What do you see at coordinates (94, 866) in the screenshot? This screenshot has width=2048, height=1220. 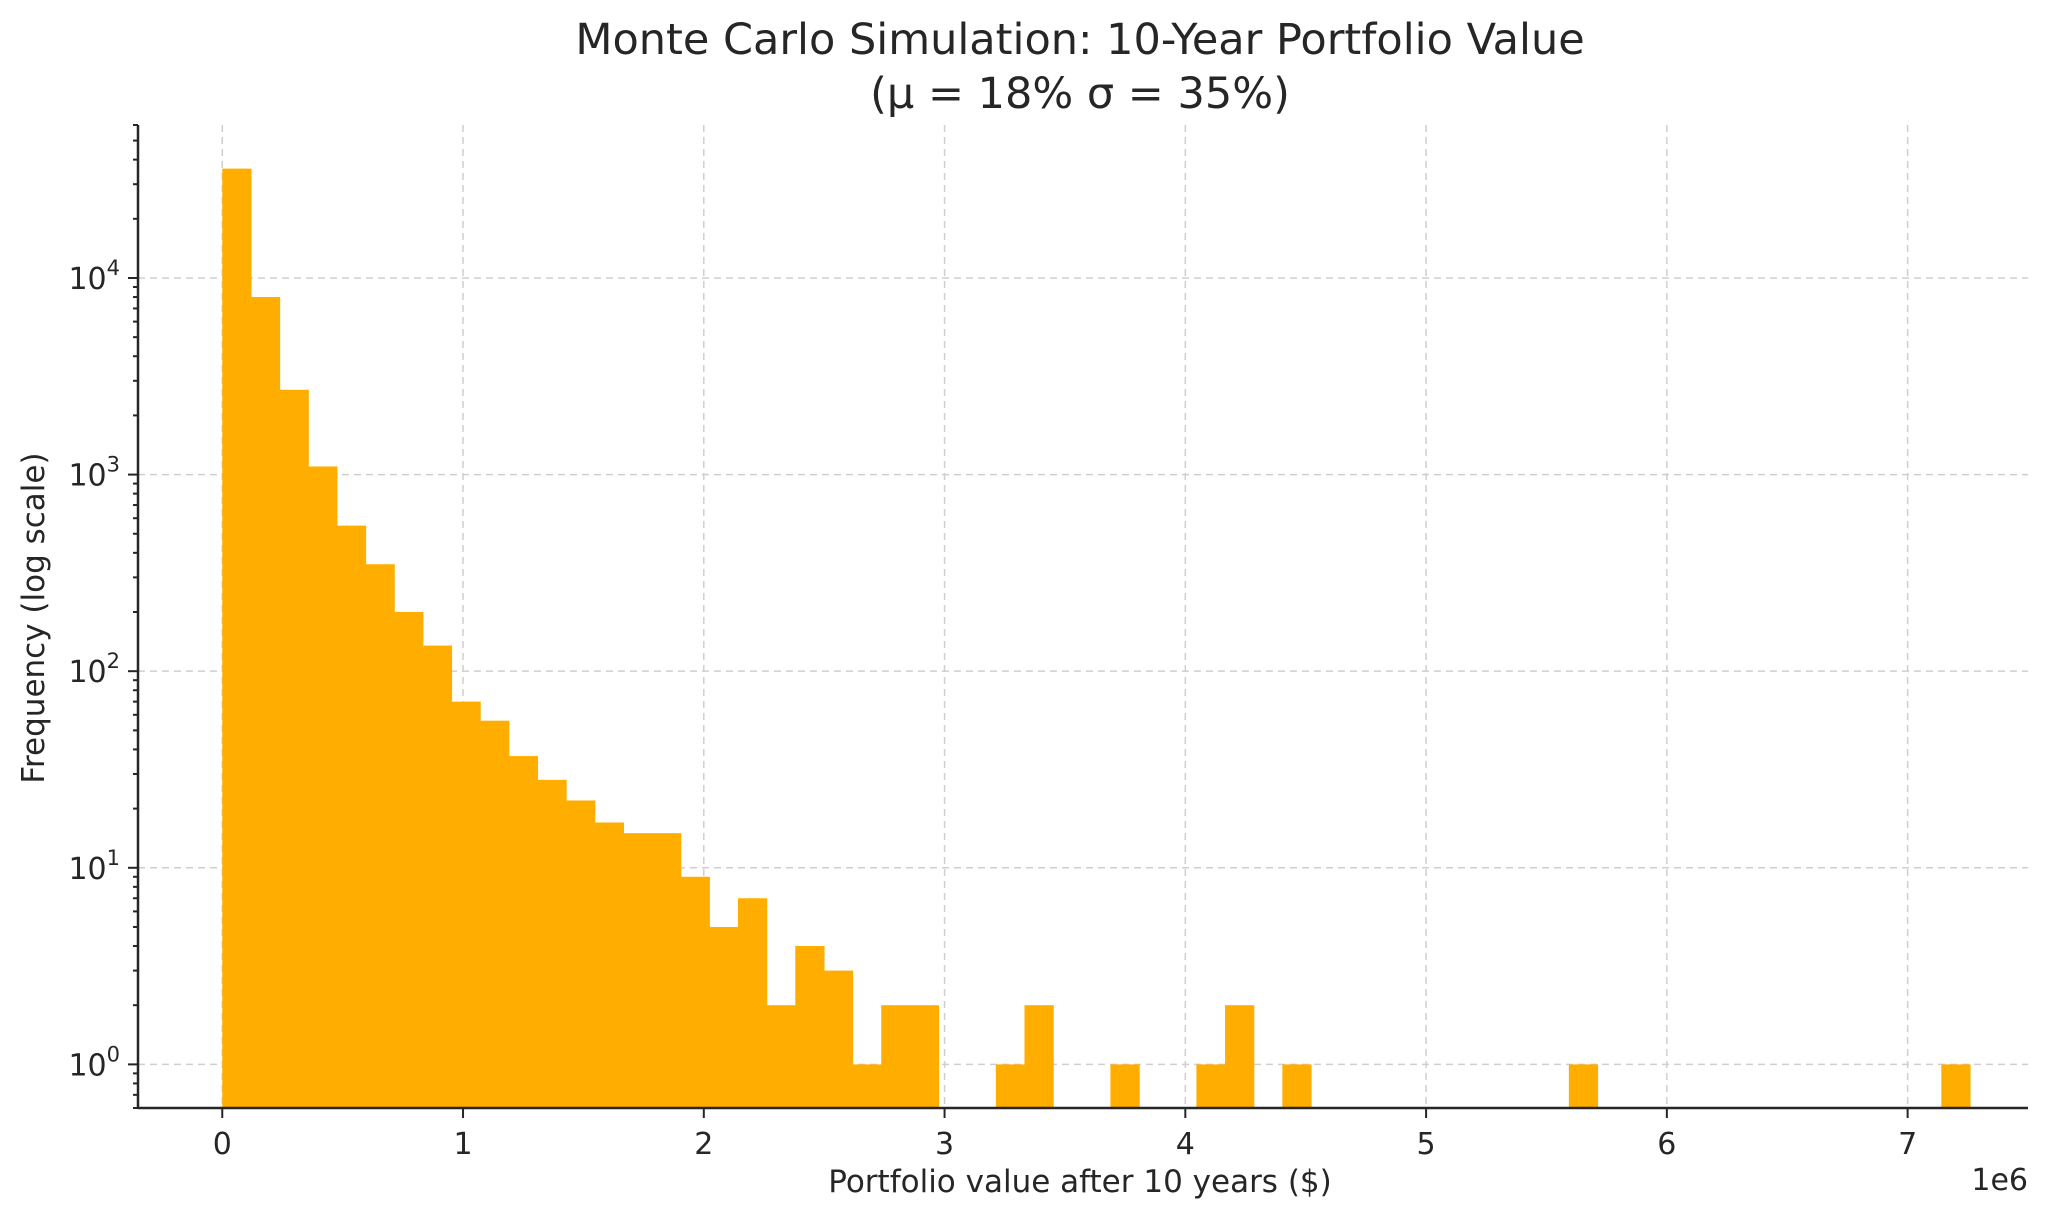 I see `y-tick-label-1: 10¹` at bounding box center [94, 866].